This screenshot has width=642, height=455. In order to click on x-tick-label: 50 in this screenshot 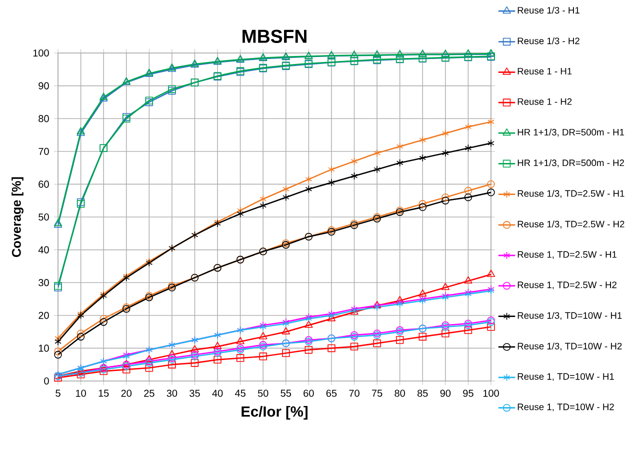, I will do `click(263, 393)`.